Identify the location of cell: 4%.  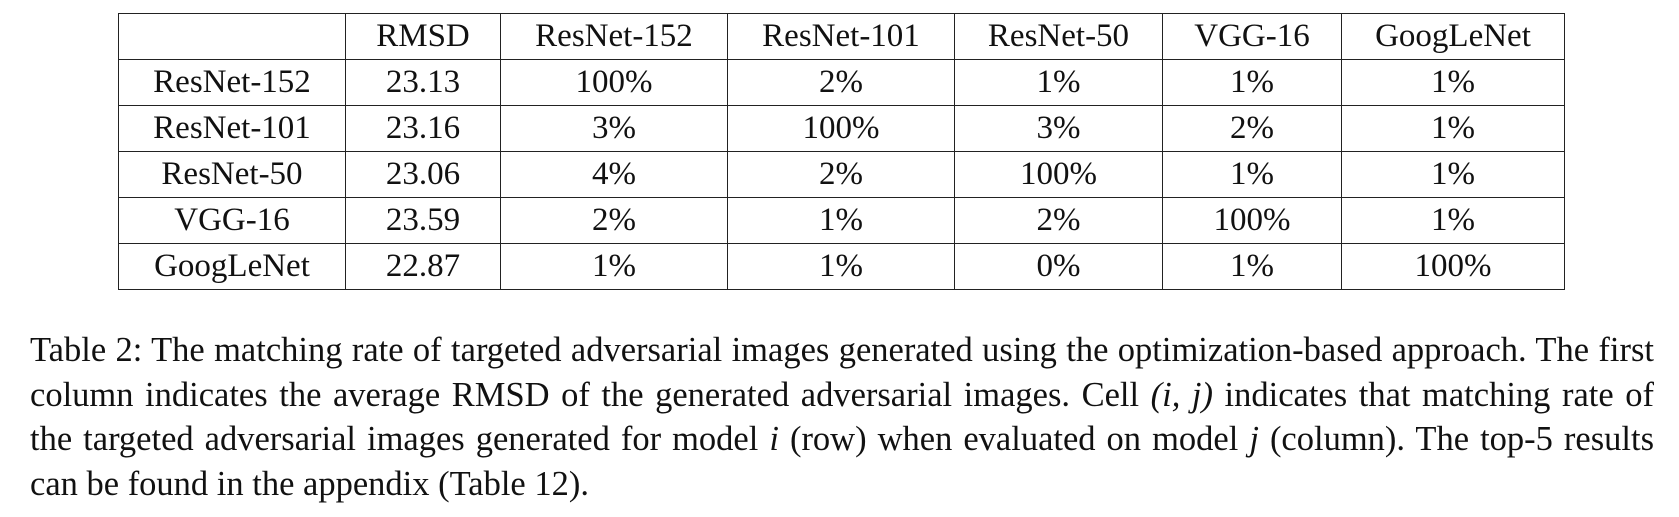
(614, 174).